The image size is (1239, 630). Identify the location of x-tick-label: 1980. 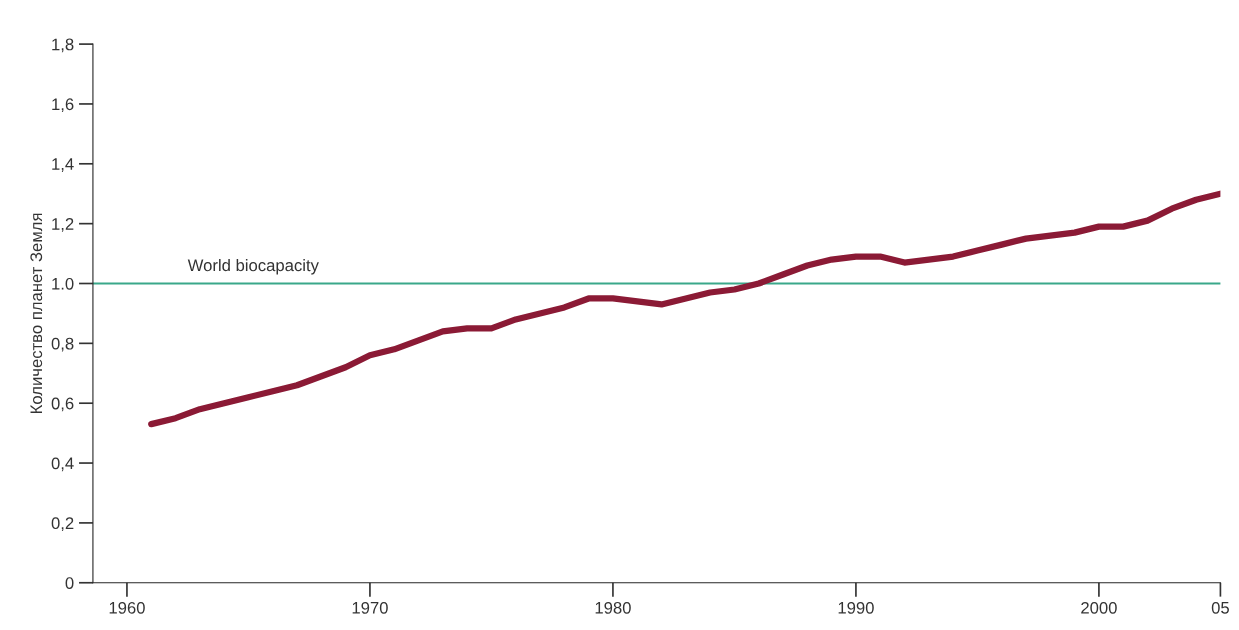
(613, 607).